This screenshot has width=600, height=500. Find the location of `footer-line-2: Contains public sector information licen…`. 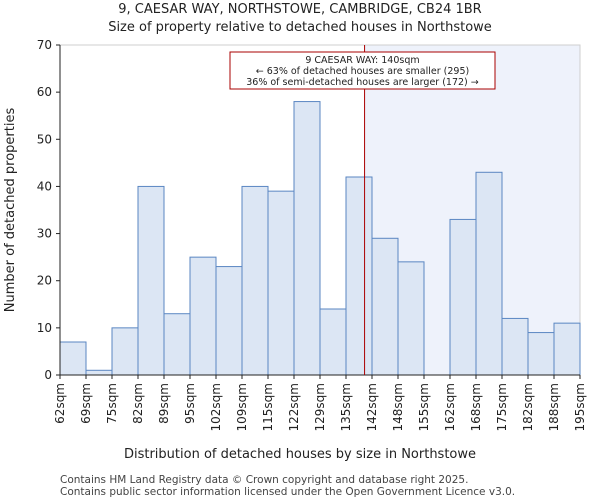

footer-line-2: Contains public sector information licen… is located at coordinates (287, 492).